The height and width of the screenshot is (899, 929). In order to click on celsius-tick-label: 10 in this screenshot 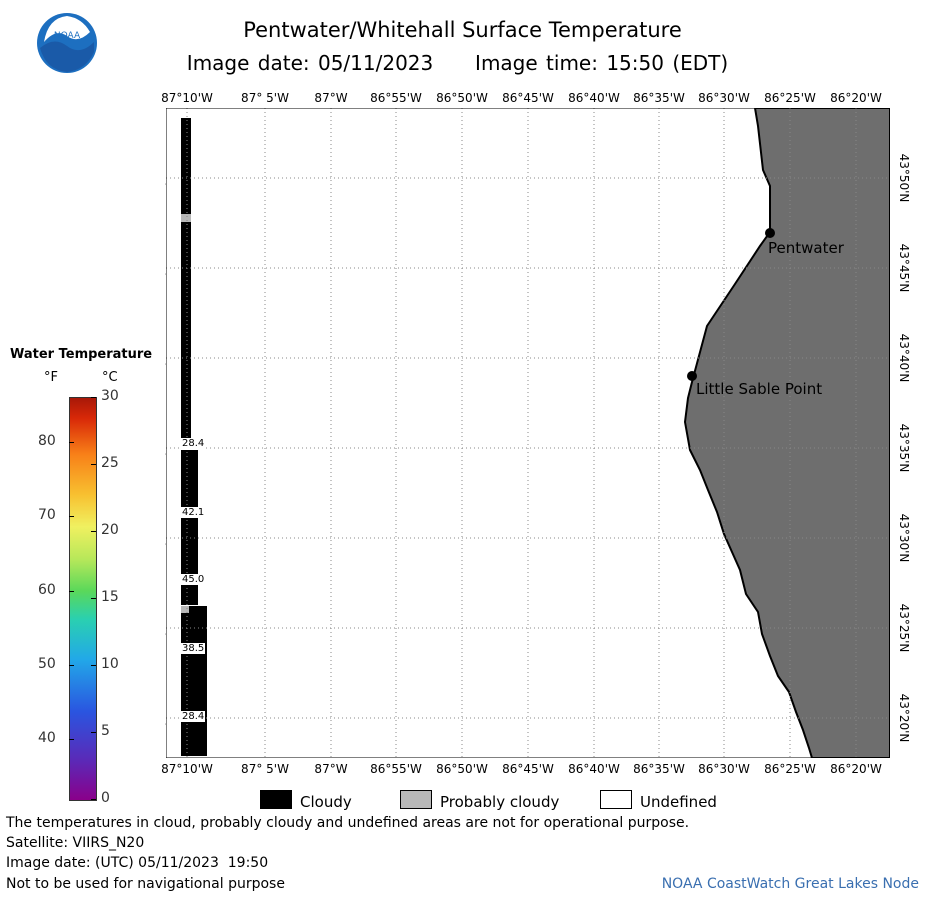, I will do `click(110, 664)`.